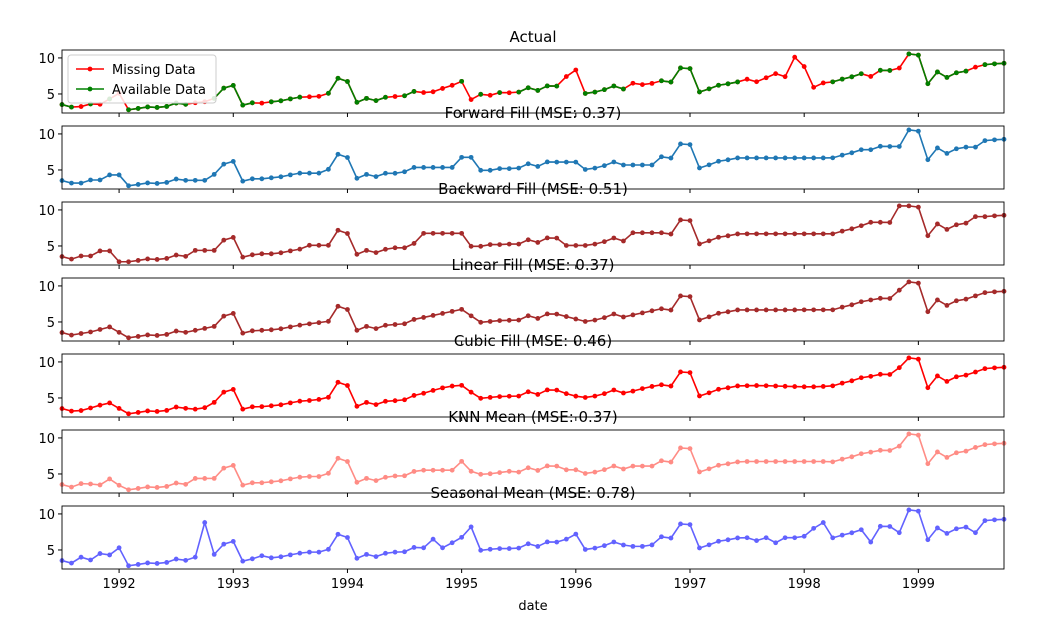 This screenshot has width=1041, height=626. What do you see at coordinates (51, 551) in the screenshot?
I see `y-tick-label: 5` at bounding box center [51, 551].